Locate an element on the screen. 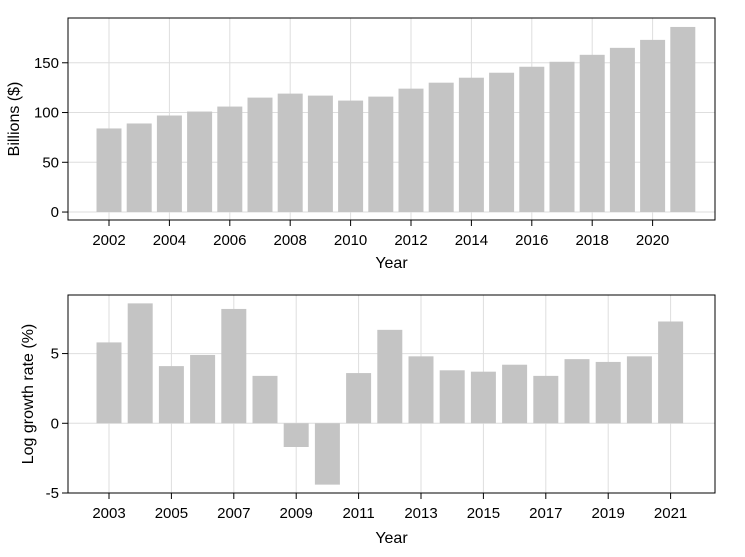 The image size is (745, 557). x-tick-label: 2013 is located at coordinates (420, 513).